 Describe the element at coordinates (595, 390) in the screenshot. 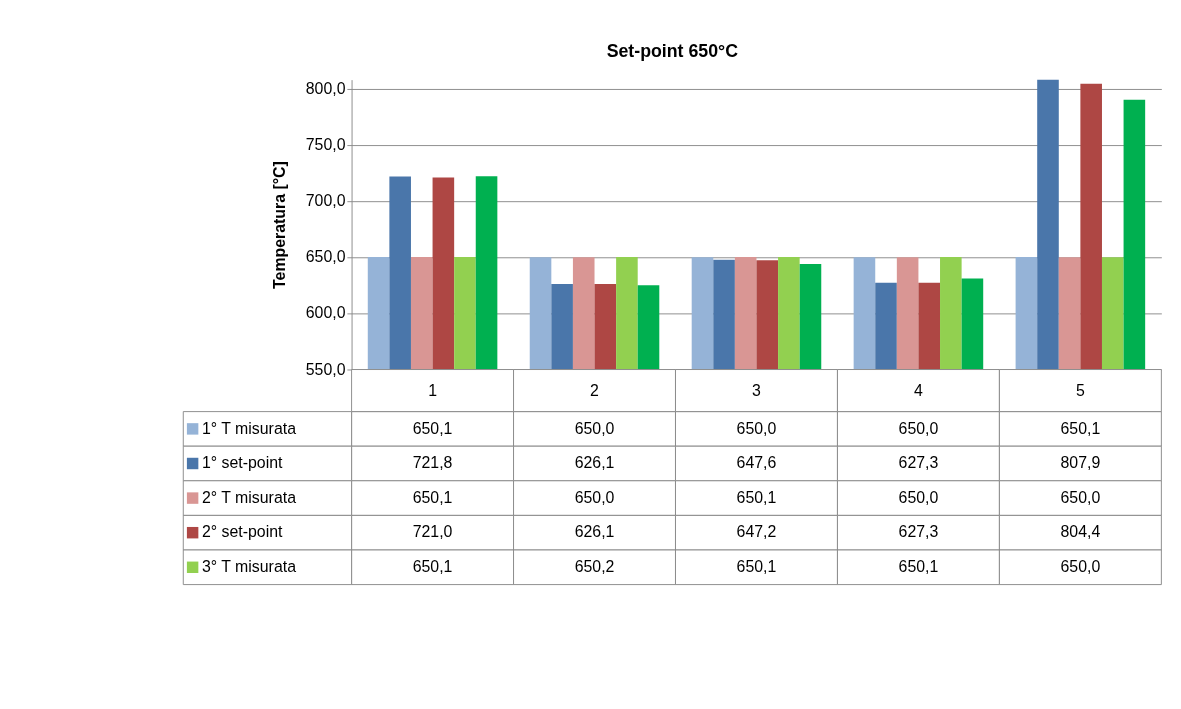

I see `x-tick-label: 2` at that location.